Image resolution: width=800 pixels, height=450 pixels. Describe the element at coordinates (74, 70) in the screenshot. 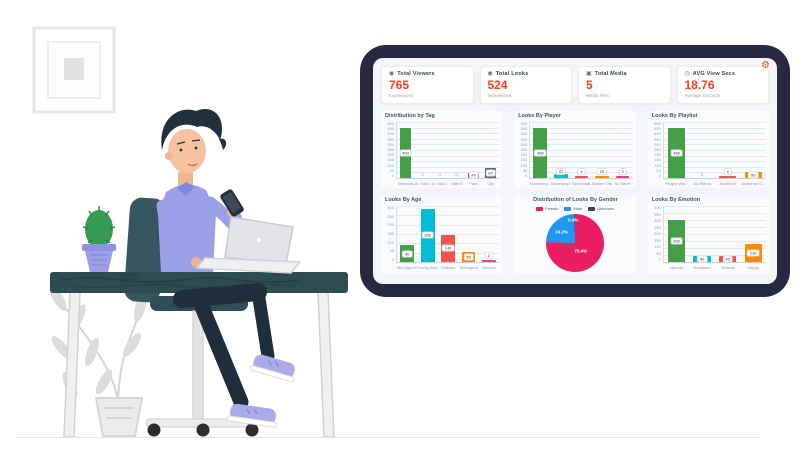

I see `picture-frame` at that location.